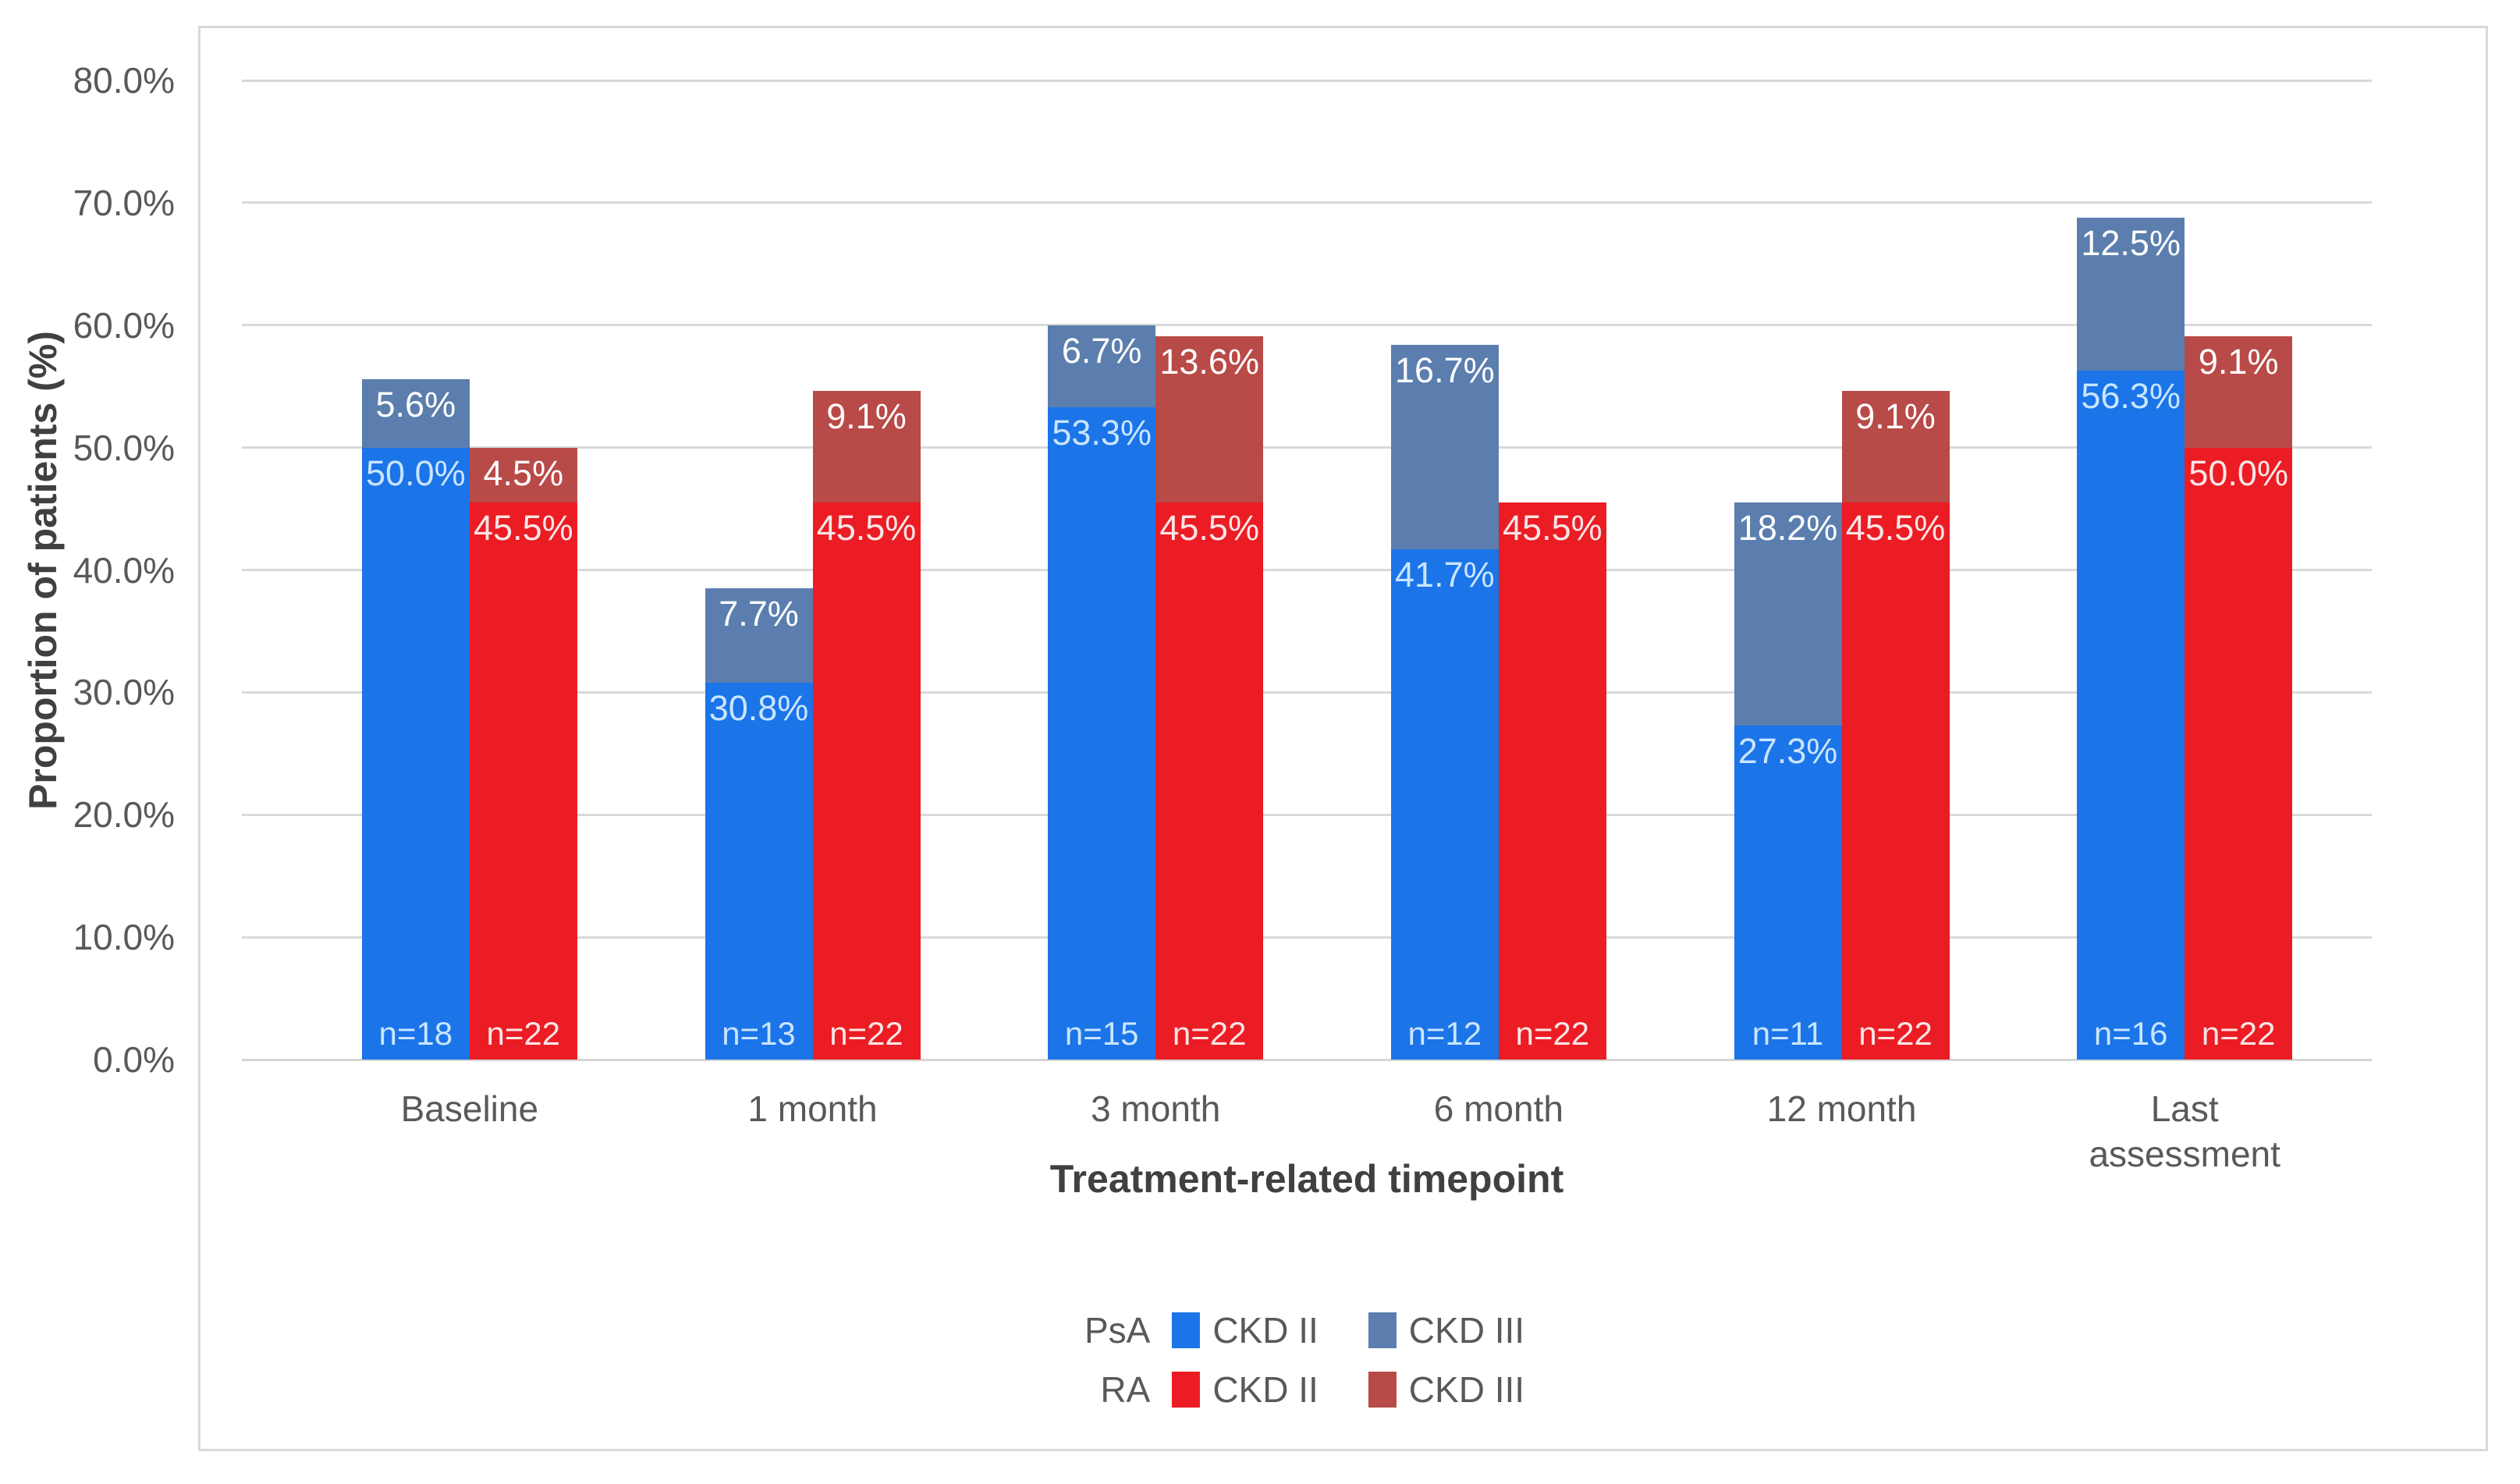  I want to click on y-tick-label: 80.0%, so click(124, 80).